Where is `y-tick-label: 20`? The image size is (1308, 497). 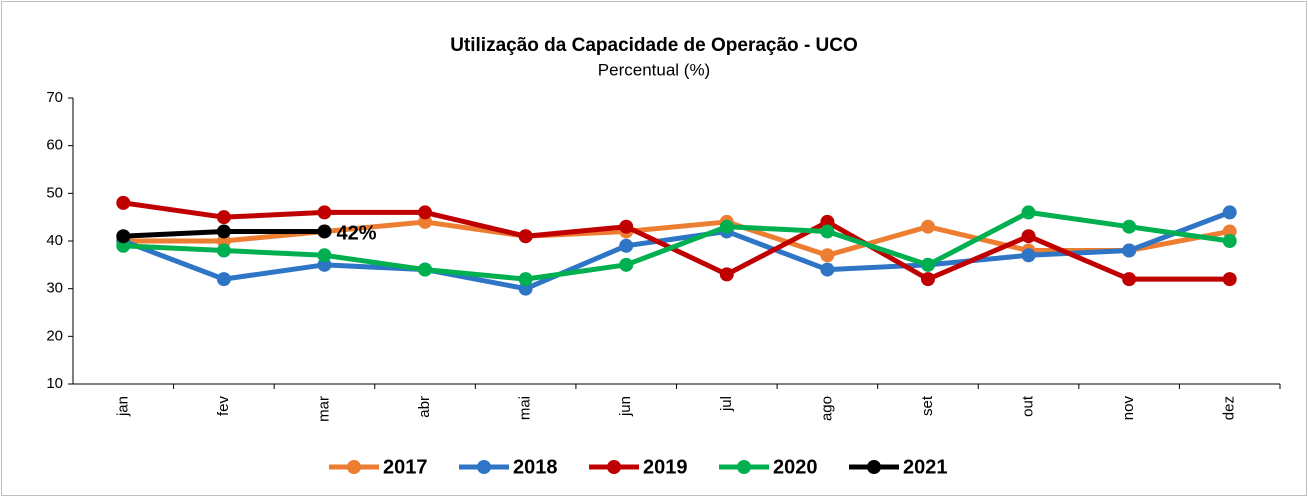 y-tick-label: 20 is located at coordinates (54, 335).